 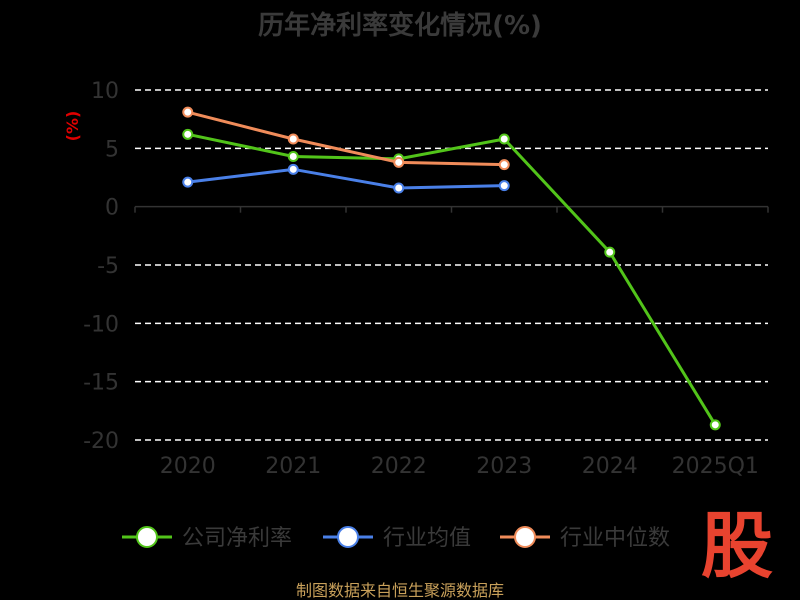 I want to click on x-tick-label: 2023, so click(x=504, y=466).